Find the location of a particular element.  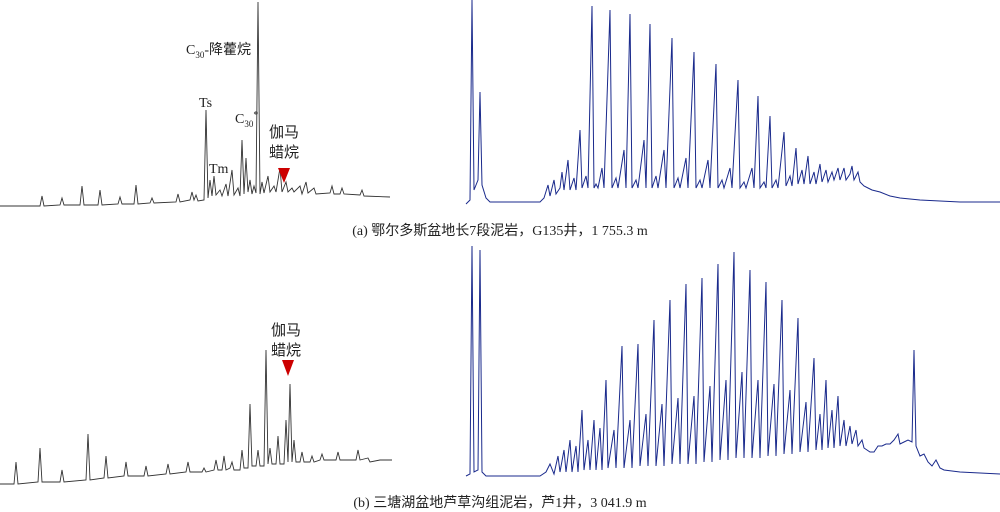

label-norhopane: C30-降藿烷 is located at coordinates (218, 51).